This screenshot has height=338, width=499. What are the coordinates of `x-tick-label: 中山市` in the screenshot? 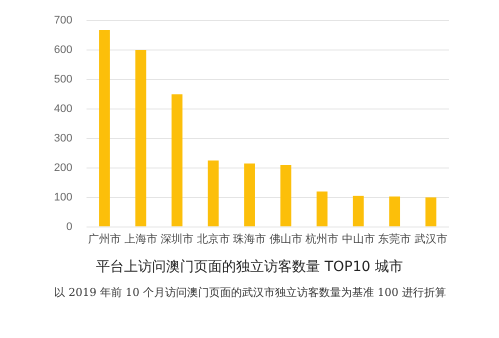 It's located at (358, 239).